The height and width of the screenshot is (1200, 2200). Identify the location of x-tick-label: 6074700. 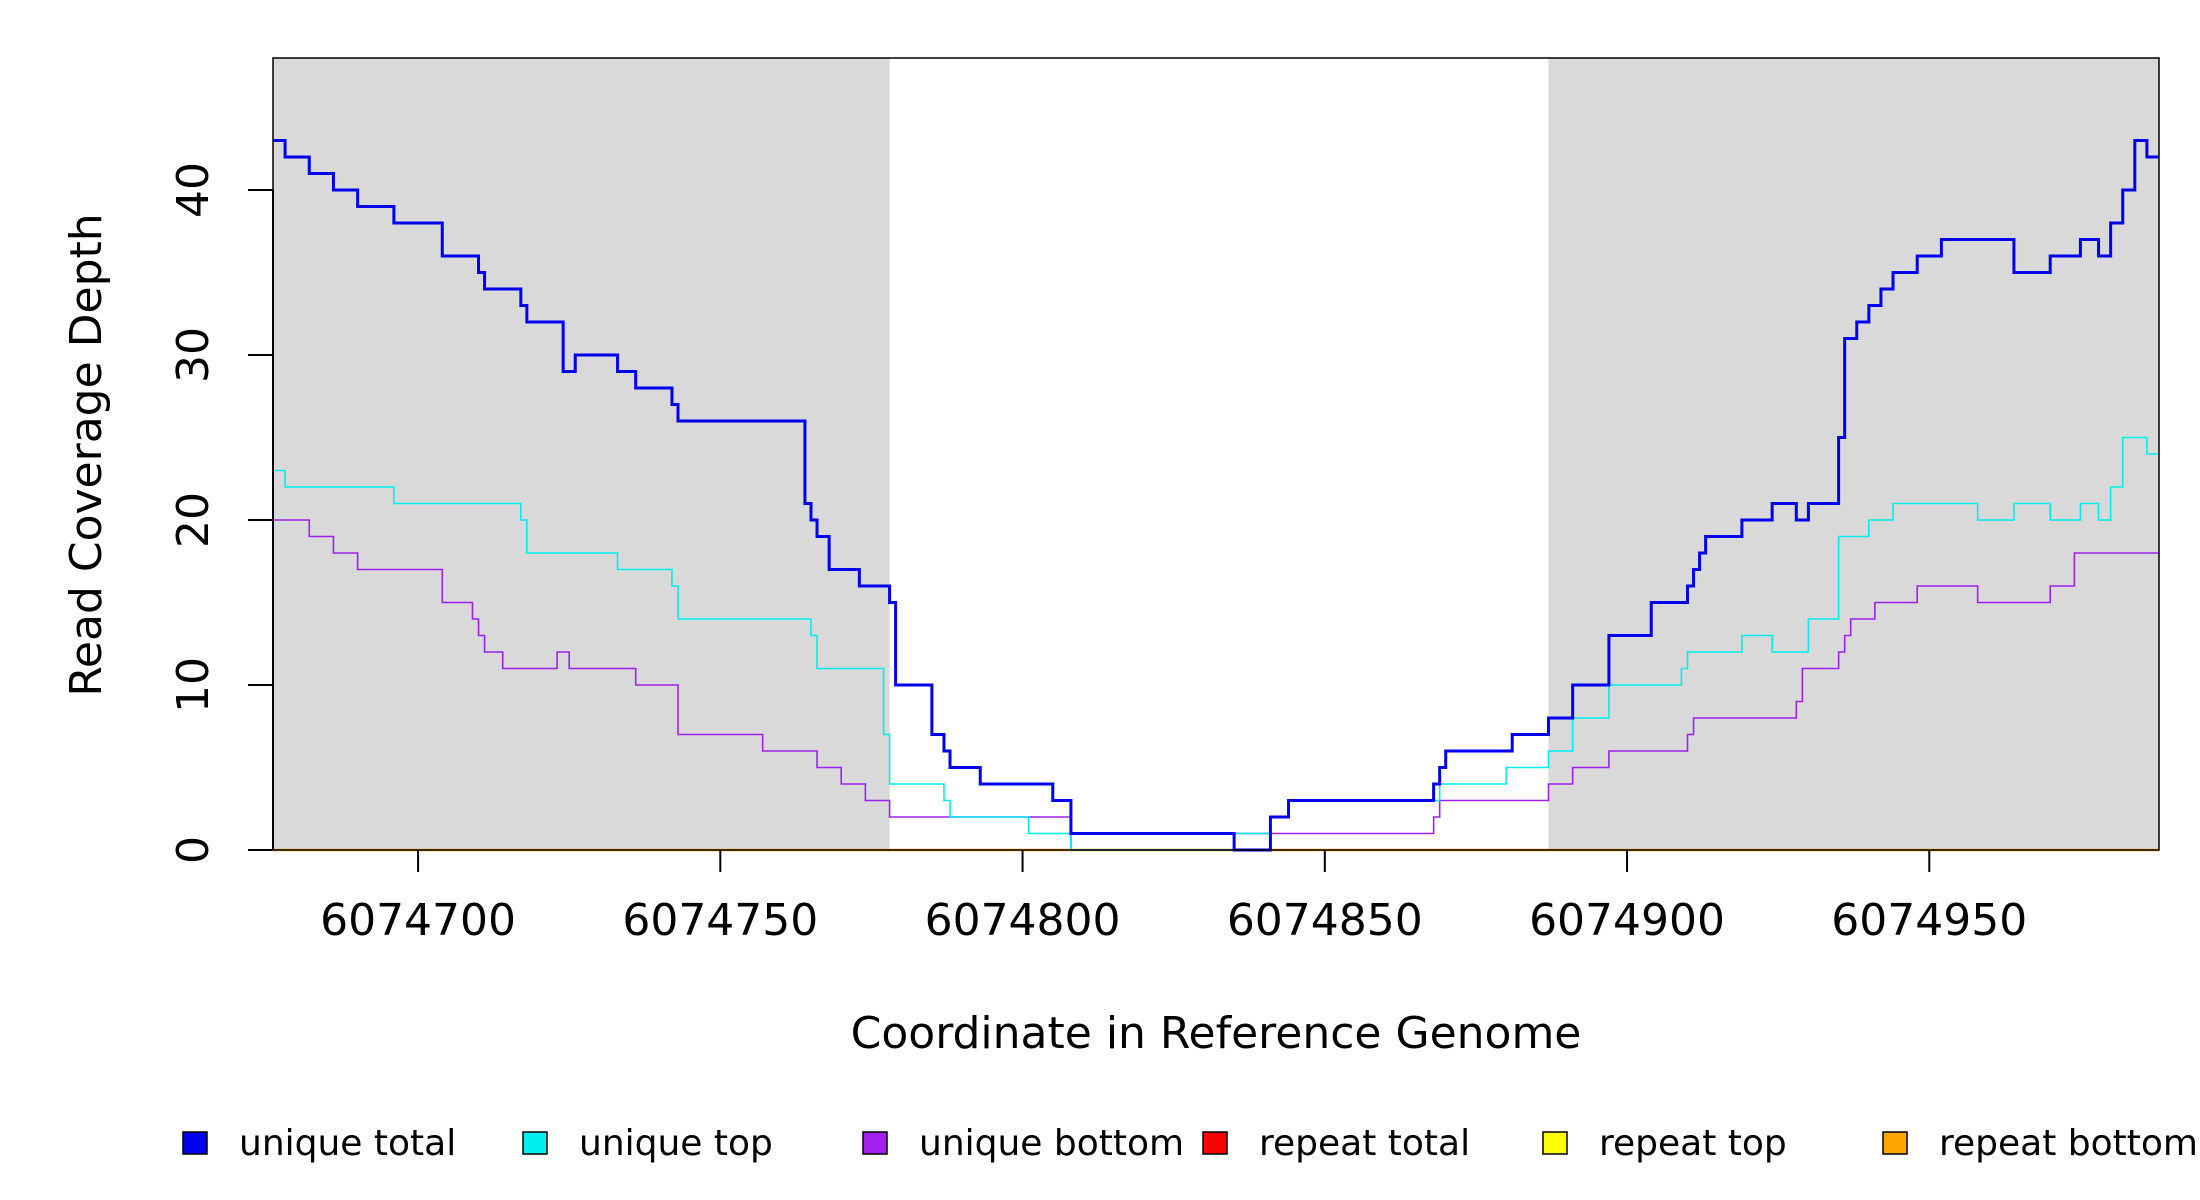
(418, 920).